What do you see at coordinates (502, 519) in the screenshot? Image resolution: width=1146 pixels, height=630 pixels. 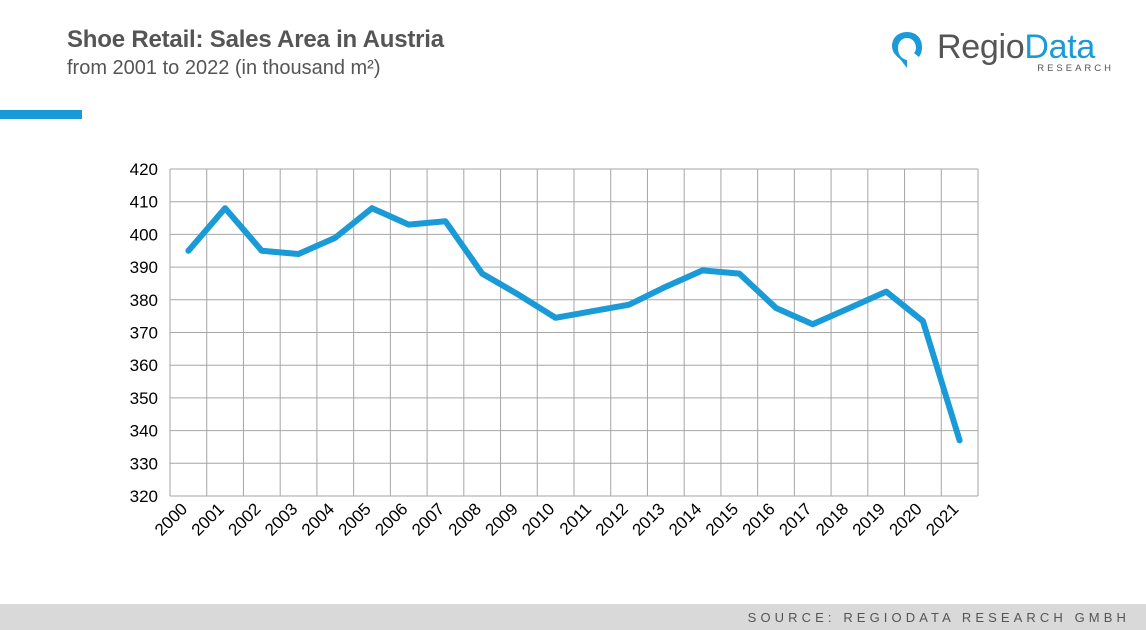 I see `x-tick-label: 2009` at bounding box center [502, 519].